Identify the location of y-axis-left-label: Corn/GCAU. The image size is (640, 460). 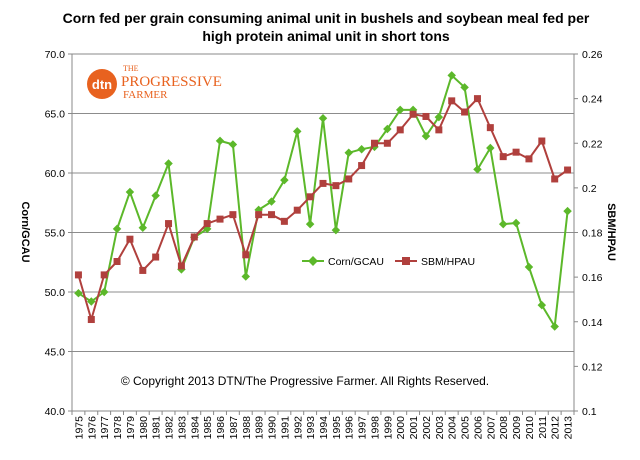
(25, 231).